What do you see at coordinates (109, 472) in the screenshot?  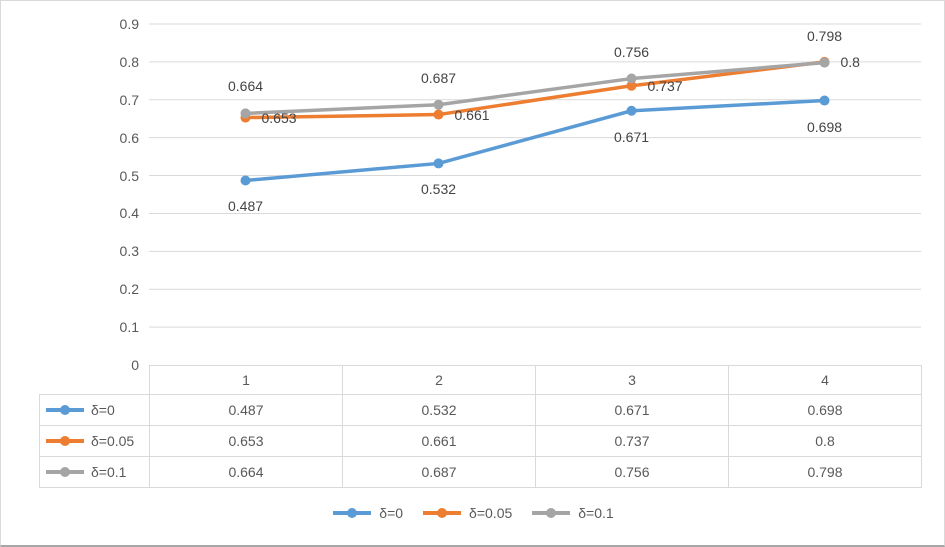 I see `series-name: δ=0.1` at bounding box center [109, 472].